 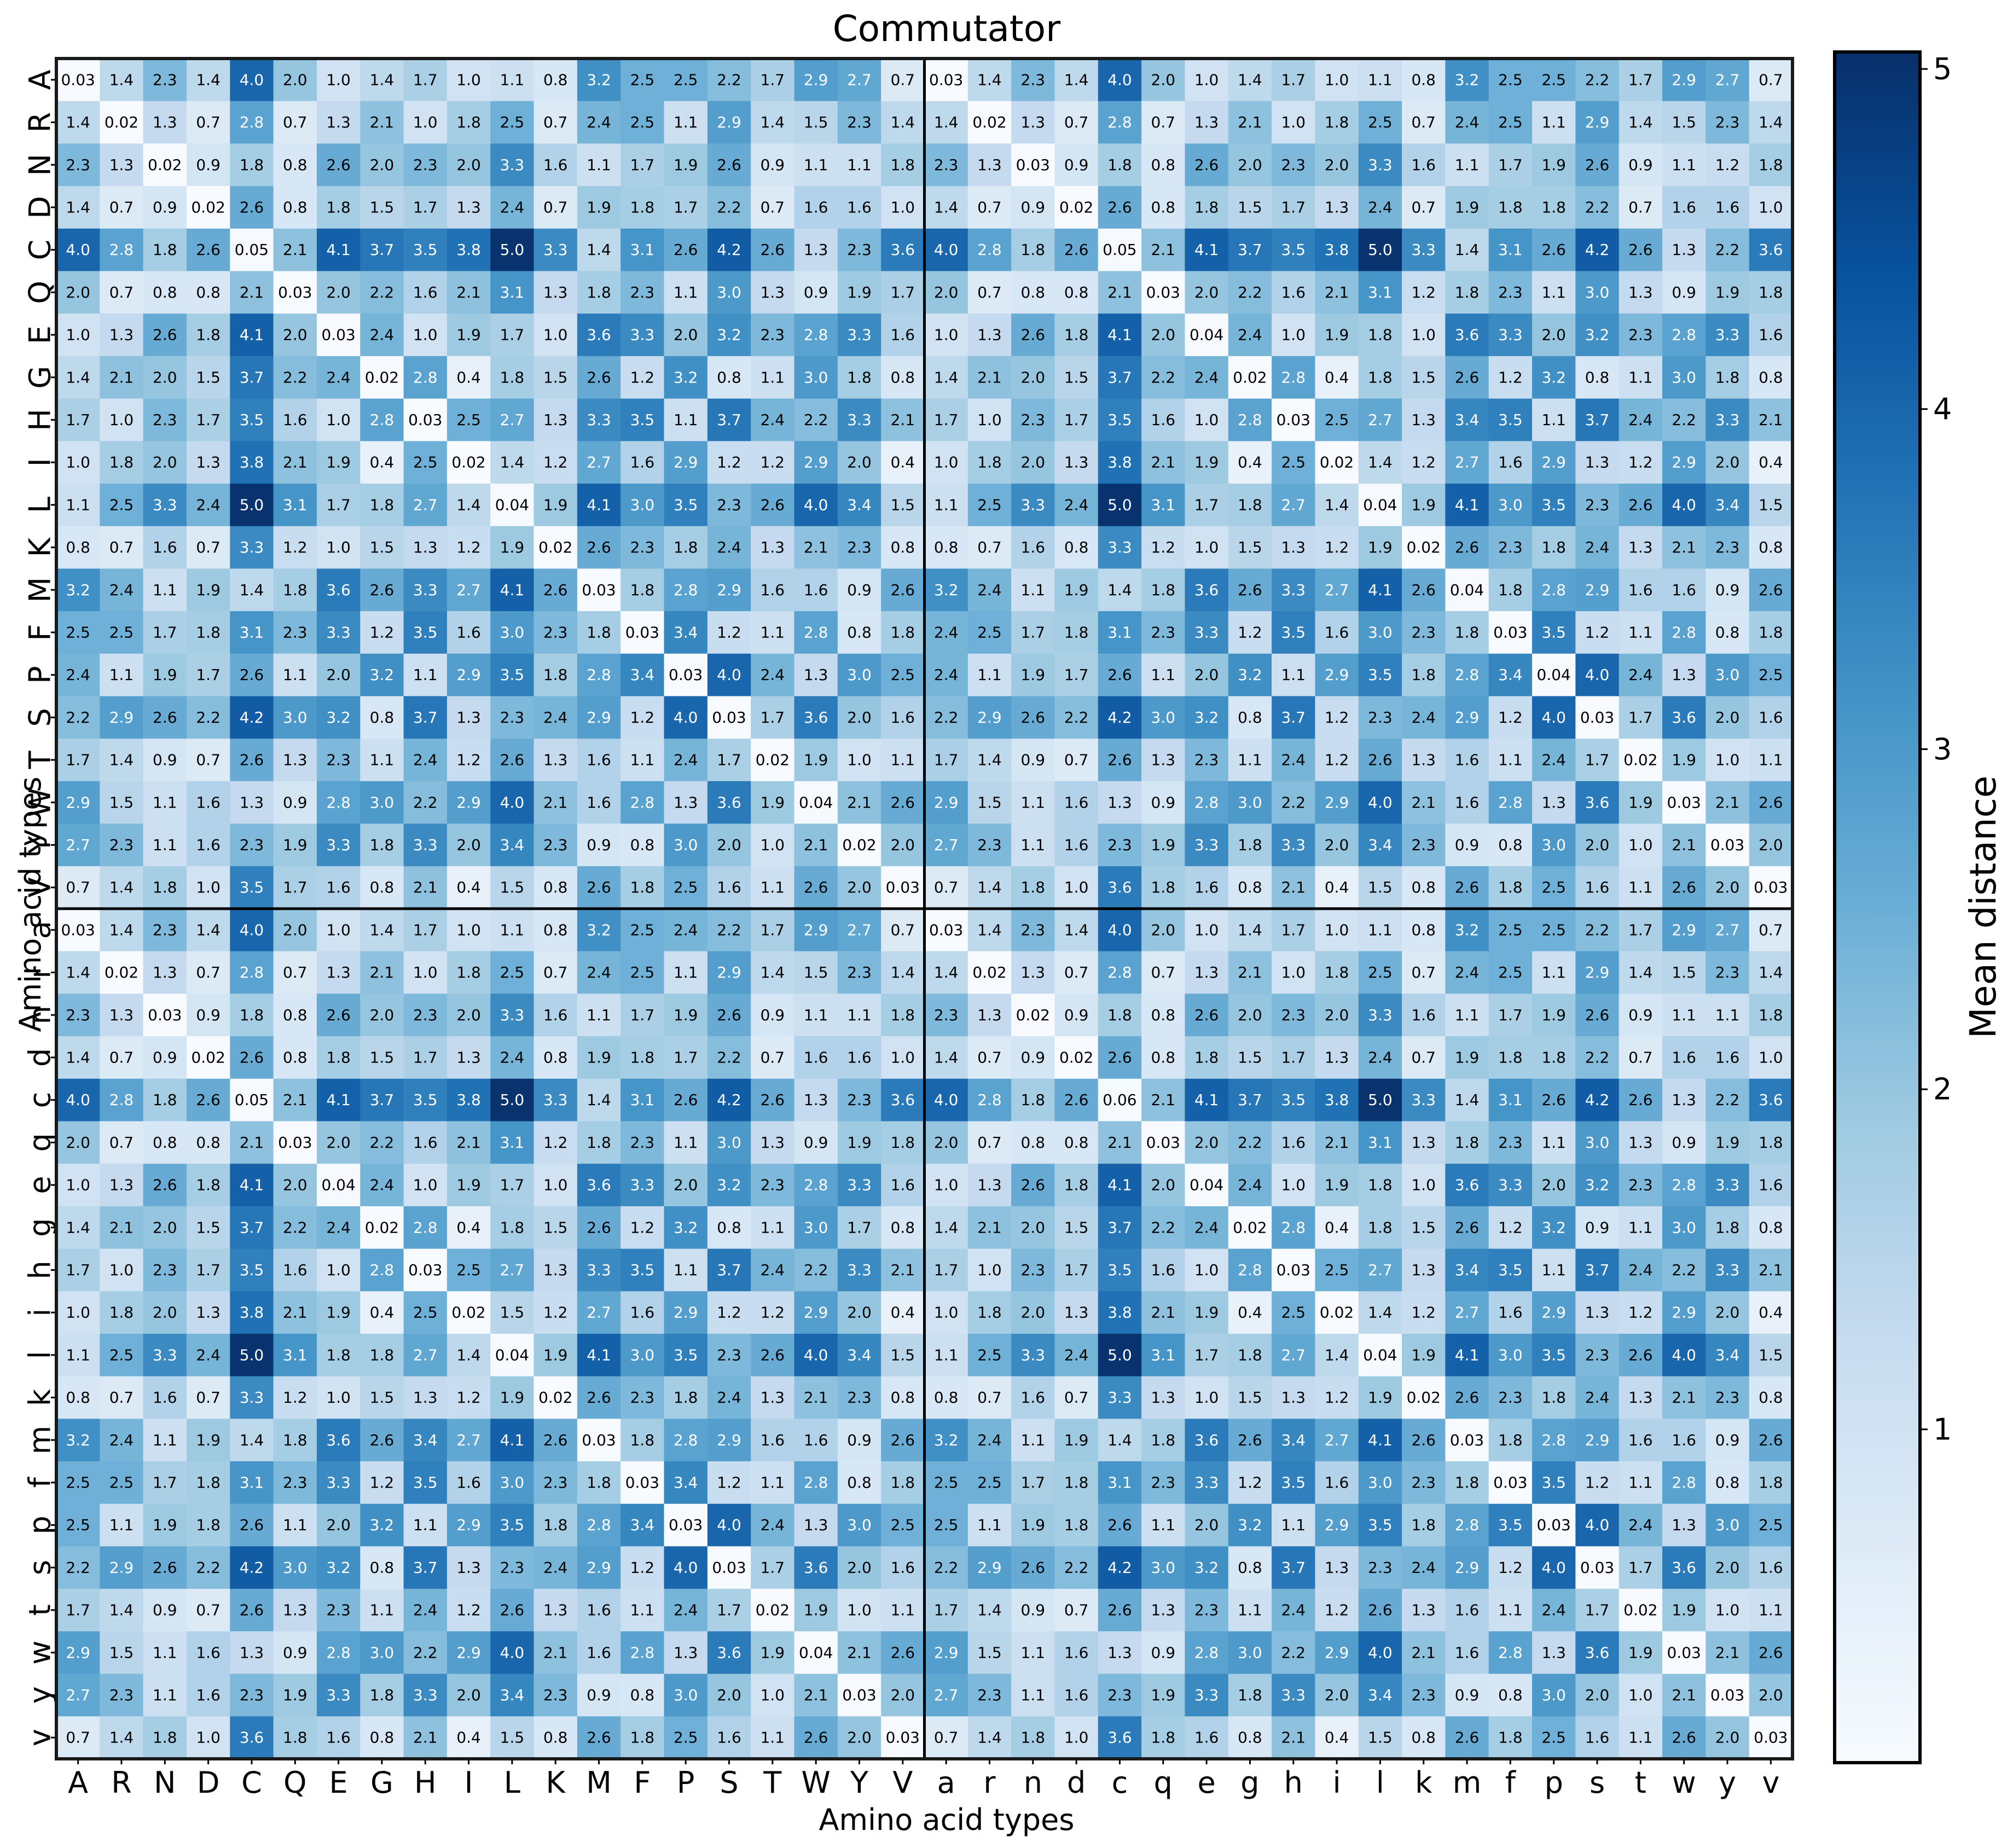 I want to click on cell-value-label: 2.4, so click(x=512, y=207).